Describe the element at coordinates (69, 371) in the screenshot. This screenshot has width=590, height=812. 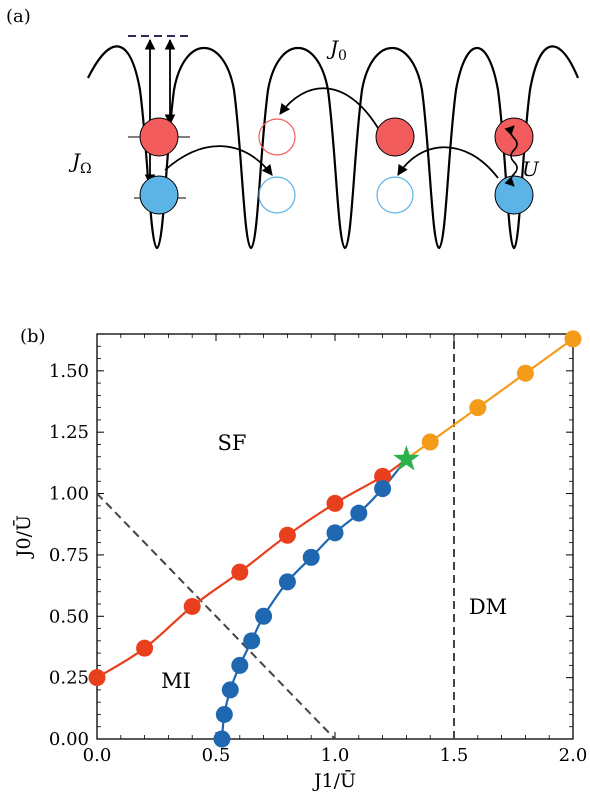
I see `y-tick-label: 1.50` at that location.